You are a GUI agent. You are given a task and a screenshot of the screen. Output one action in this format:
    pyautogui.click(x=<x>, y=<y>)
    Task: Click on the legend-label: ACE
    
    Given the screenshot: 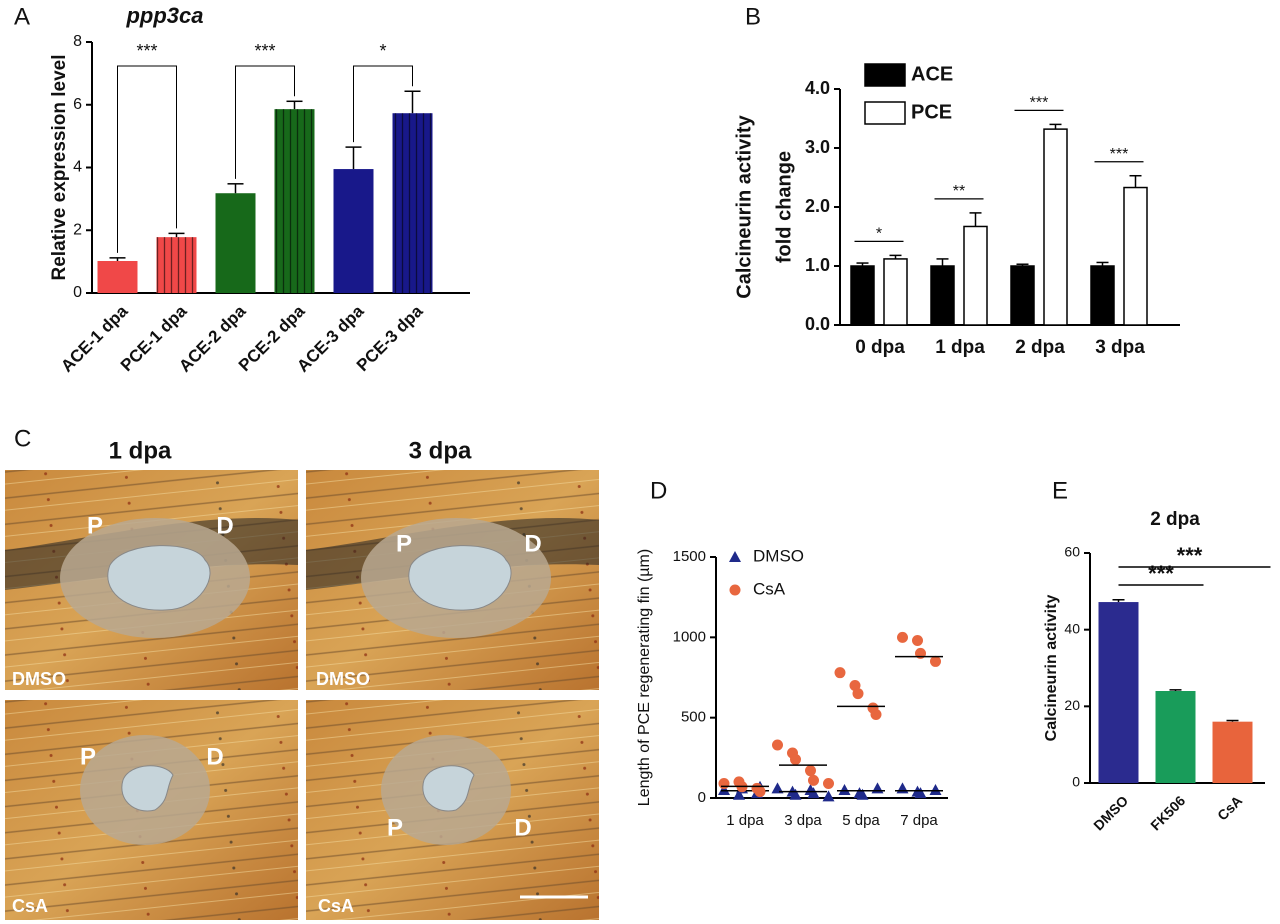 What is the action you would take?
    pyautogui.click(x=932, y=74)
    